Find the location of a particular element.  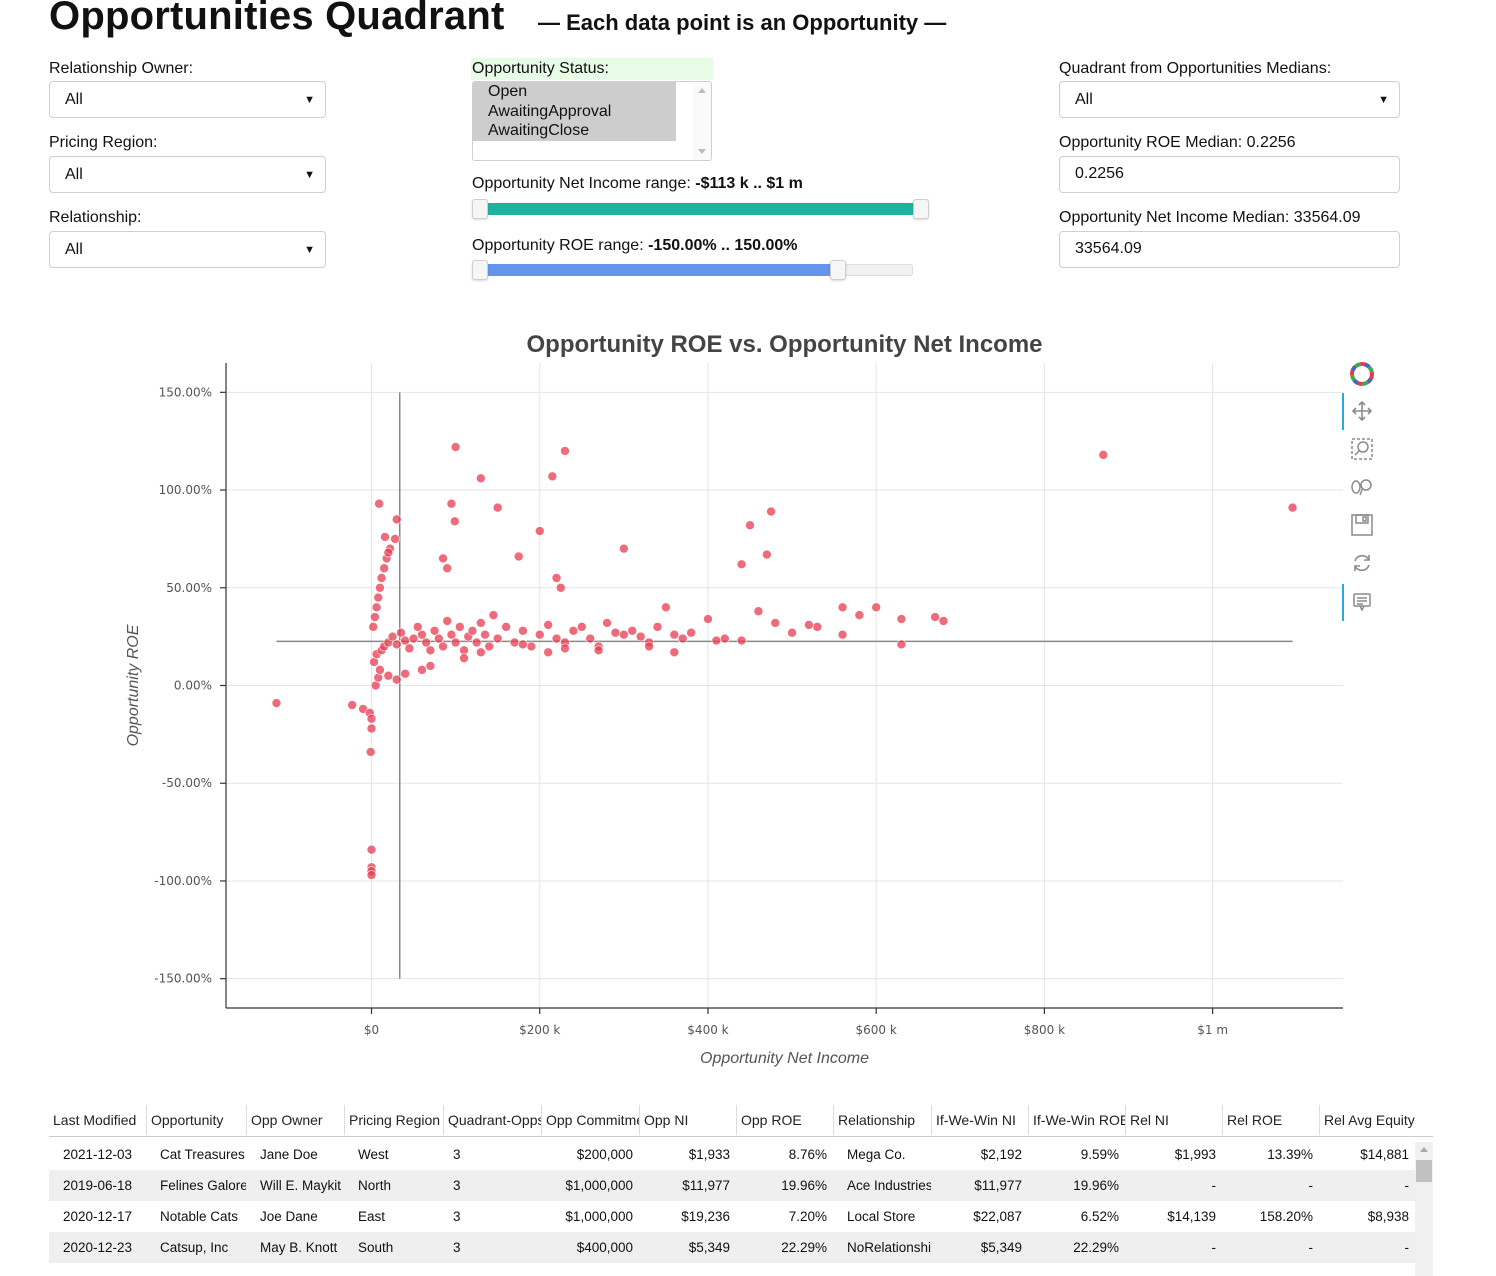

y-tick-label: 50.00% is located at coordinates (189, 588).